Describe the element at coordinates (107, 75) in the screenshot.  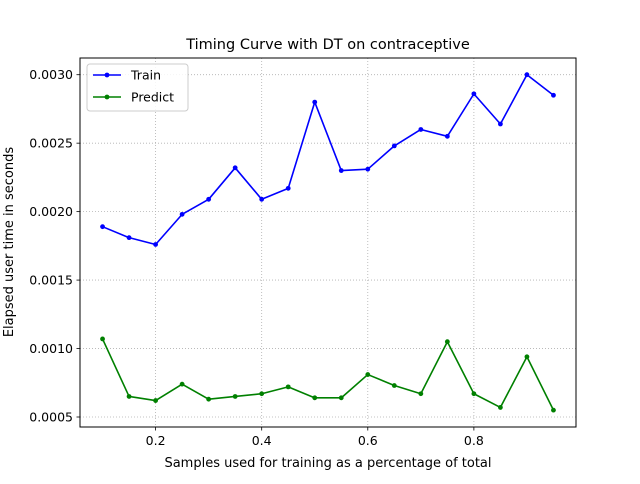
I see `legend-marker-train` at that location.